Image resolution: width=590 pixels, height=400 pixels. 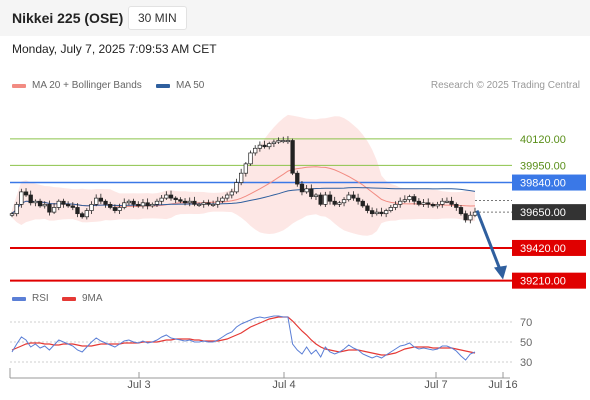 I want to click on ma50-line, so click(x=243, y=201).